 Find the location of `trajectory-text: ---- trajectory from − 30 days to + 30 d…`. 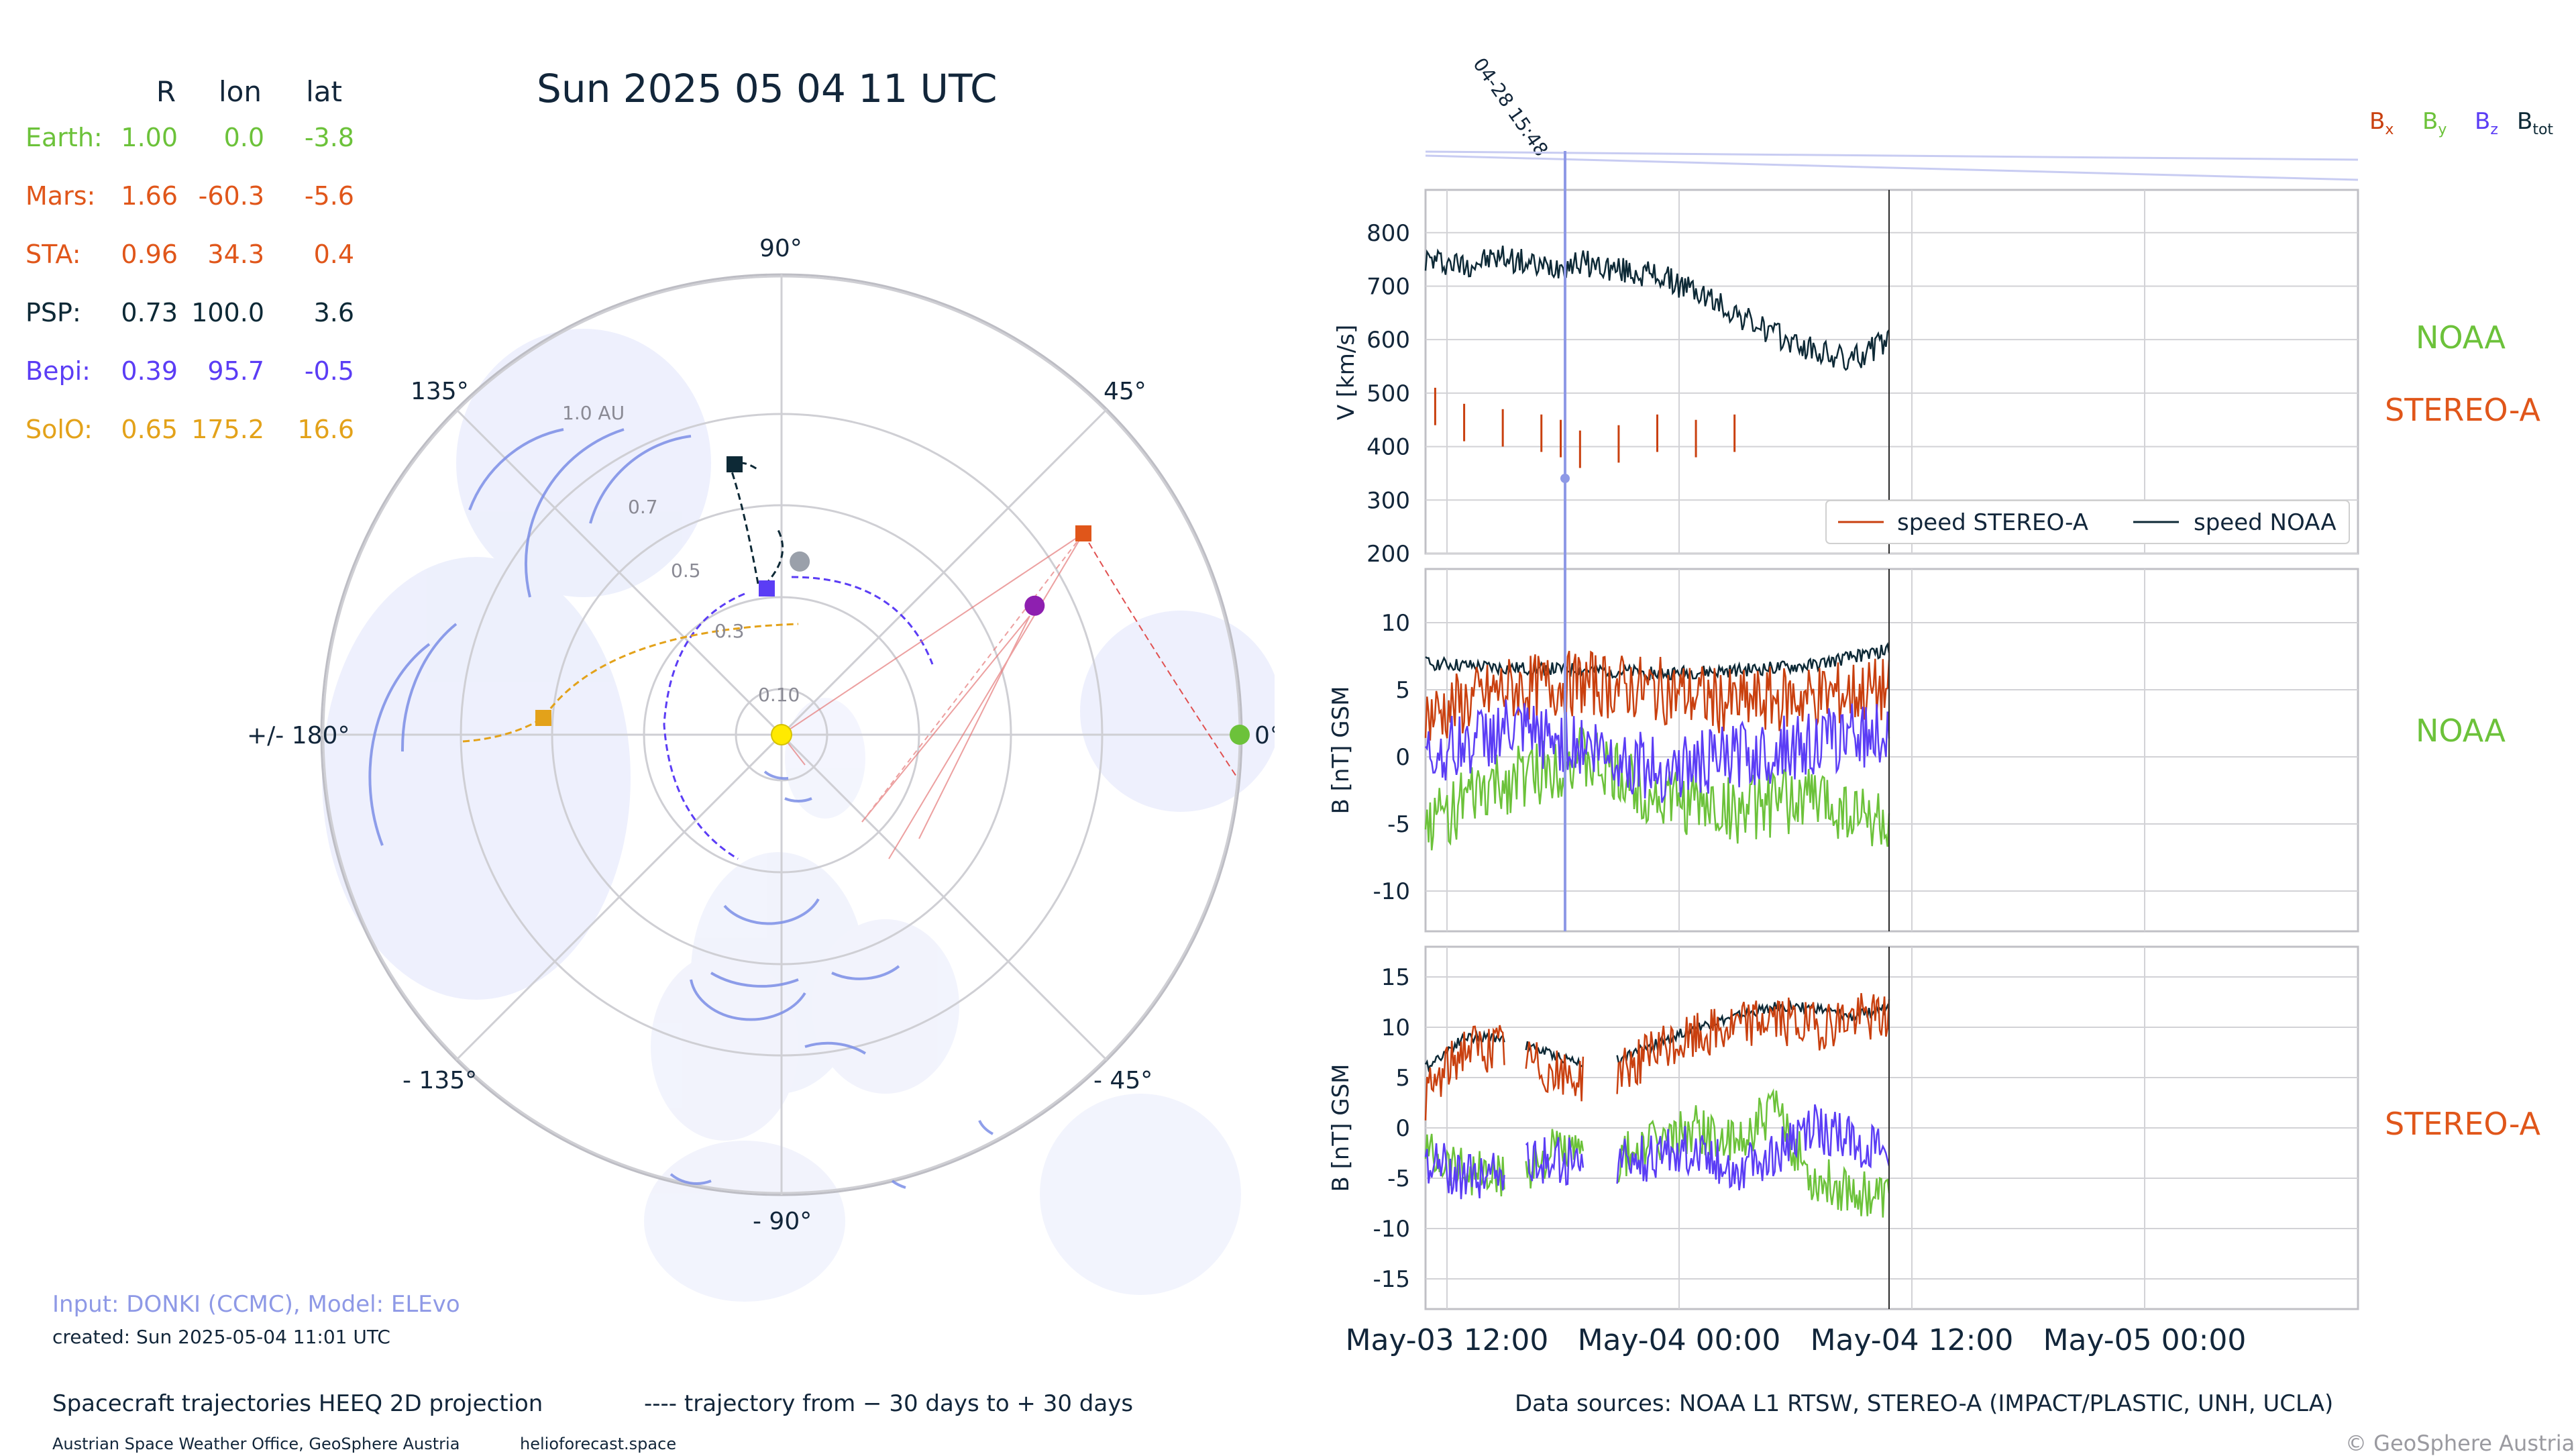

trajectory-text: ---- trajectory from − 30 days to + 30 d… is located at coordinates (889, 1403).